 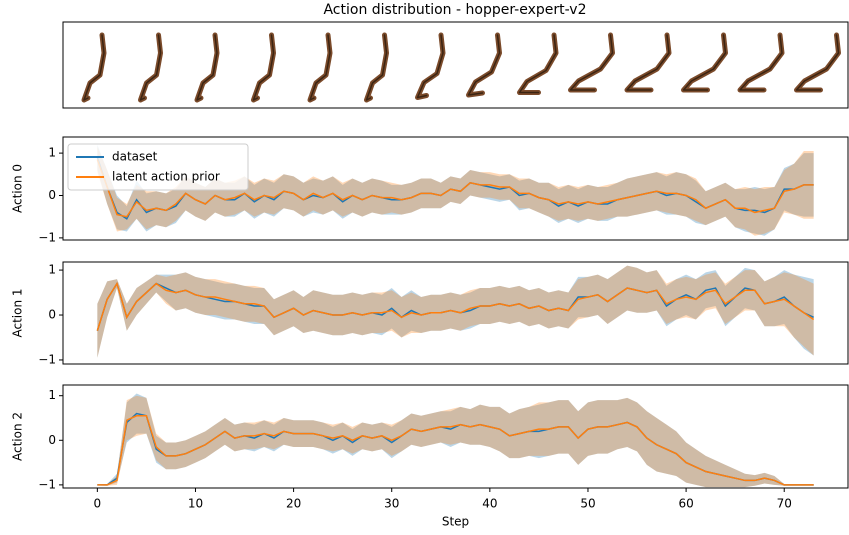 What do you see at coordinates (454, 10) in the screenshot?
I see `chart-title: Action distribution - hopper-expert-v2` at bounding box center [454, 10].